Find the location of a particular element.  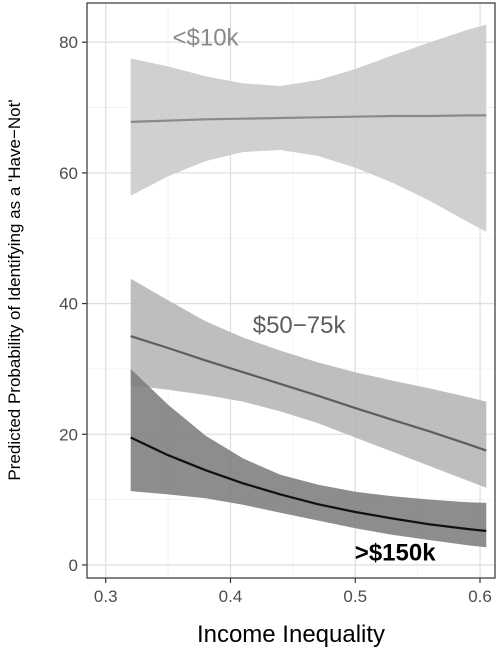

y-tick-label: 40 is located at coordinates (68, 304).